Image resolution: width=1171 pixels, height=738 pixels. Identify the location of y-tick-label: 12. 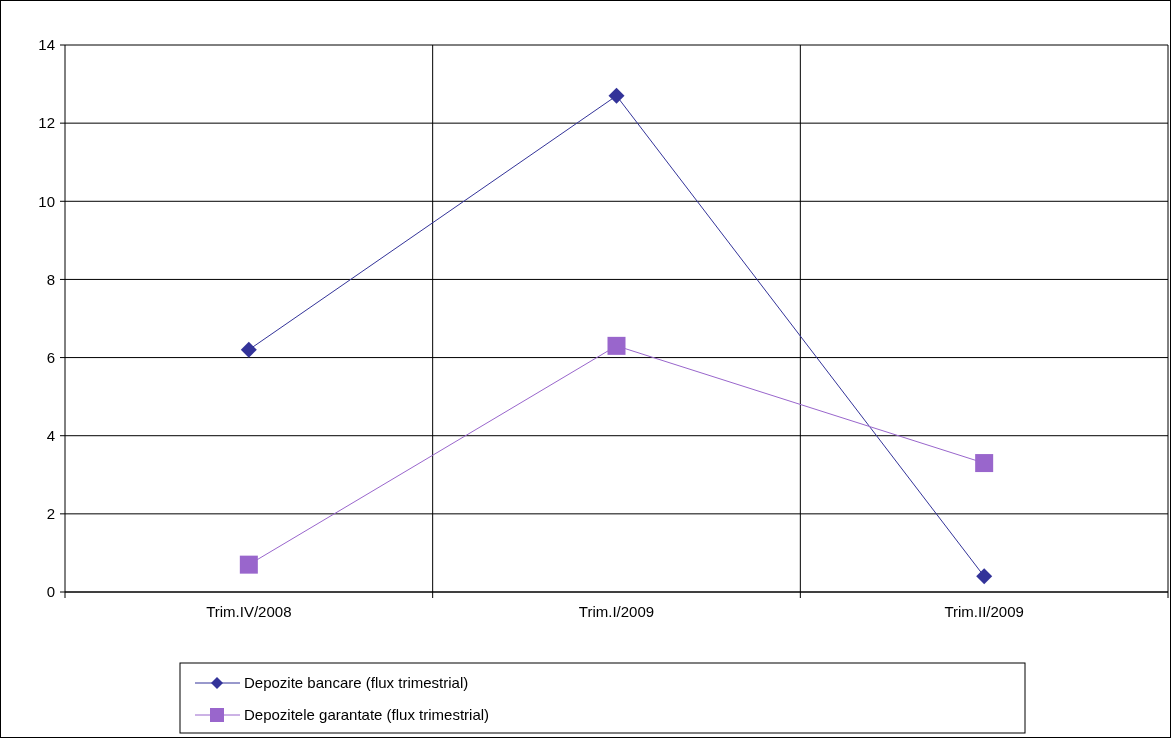
(46, 123).